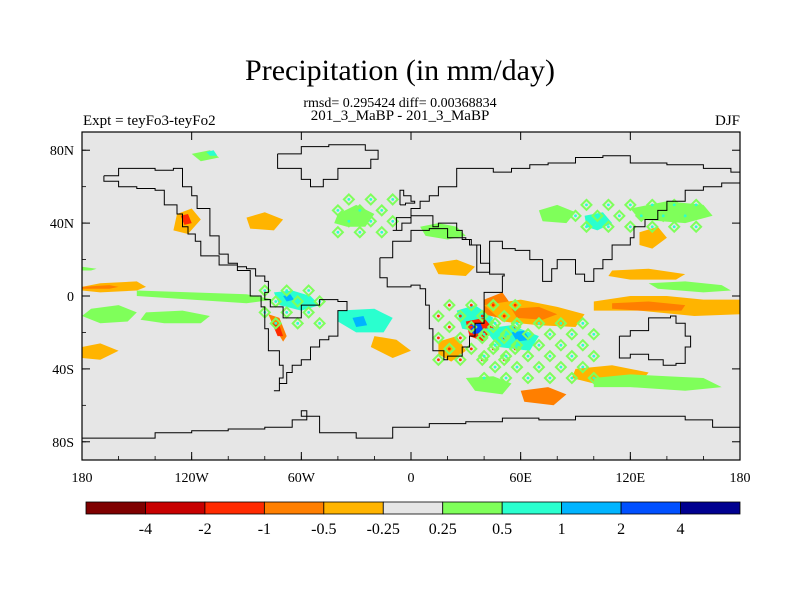 The image size is (800, 600). I want to click on x-tick-label-4: 60E, so click(520, 478).